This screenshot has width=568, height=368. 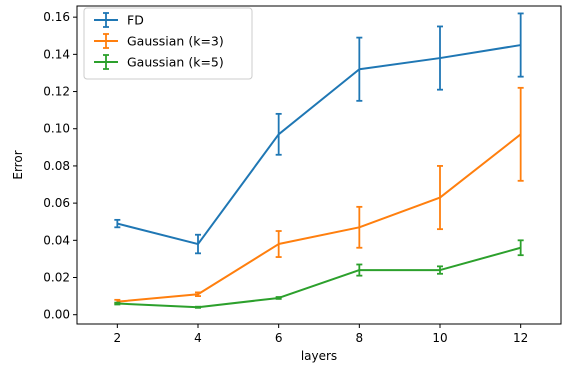 What do you see at coordinates (520, 338) in the screenshot?
I see `x-tick-label: 12` at bounding box center [520, 338].